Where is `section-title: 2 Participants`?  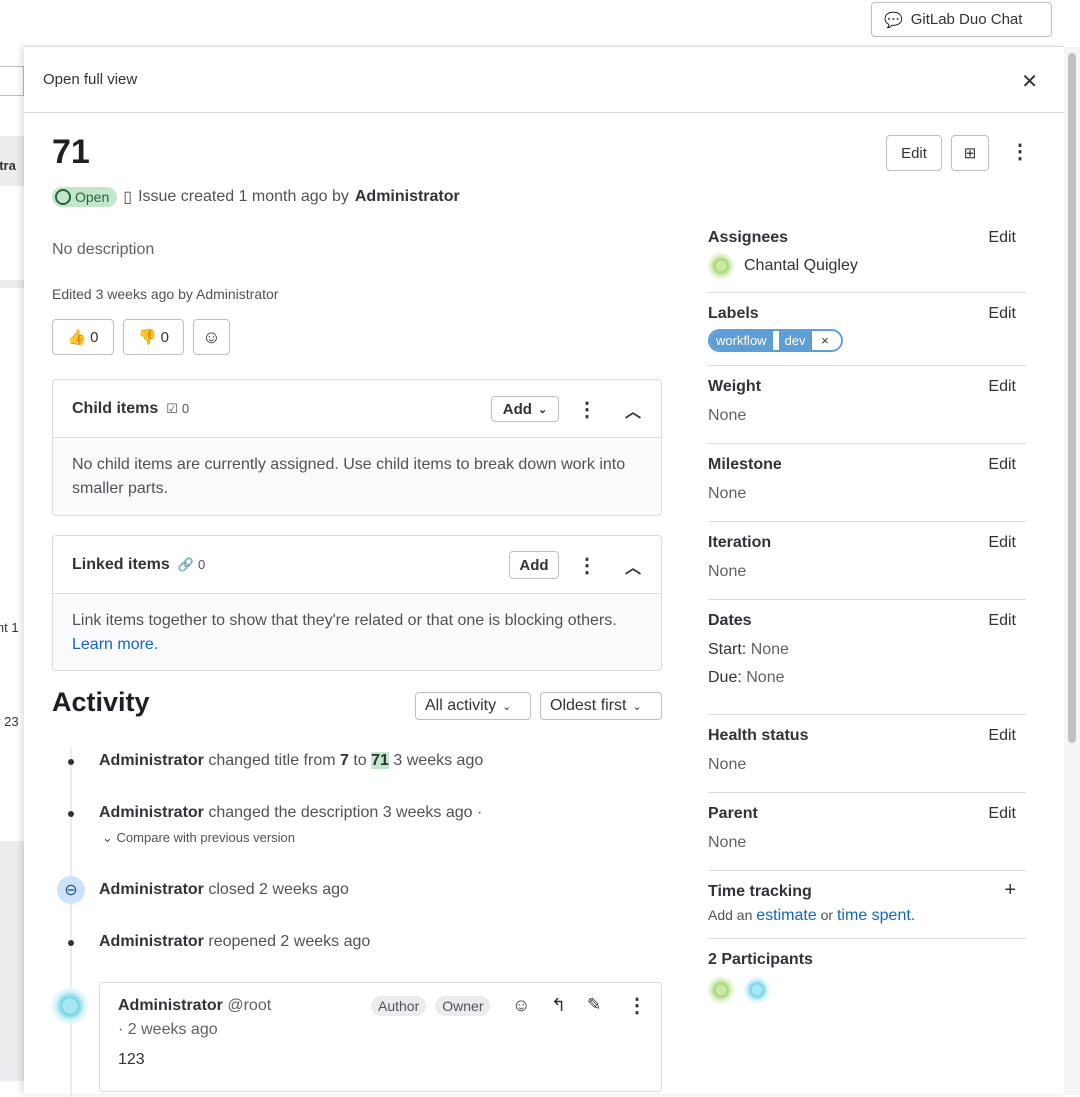 section-title: 2 Participants is located at coordinates (760, 959).